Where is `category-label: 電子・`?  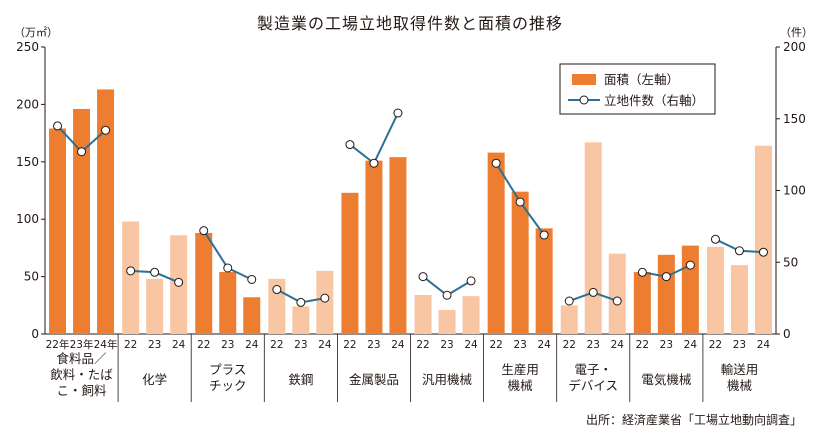 category-label: 電子・ is located at coordinates (593, 369).